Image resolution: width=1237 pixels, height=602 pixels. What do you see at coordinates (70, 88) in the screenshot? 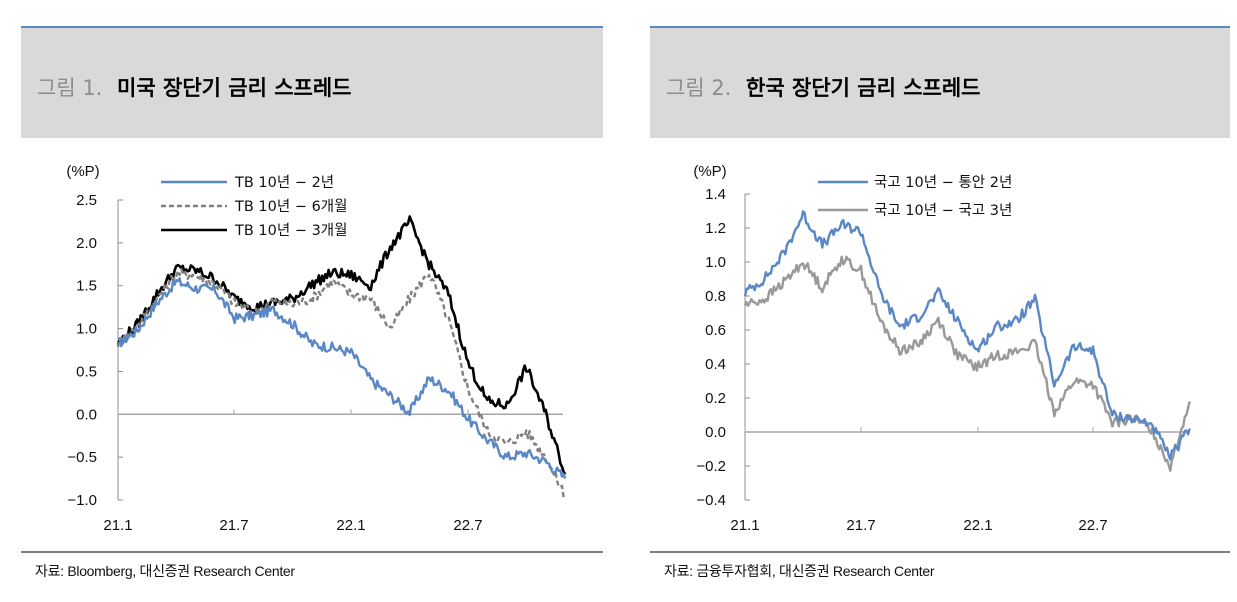
I see `figure-1-number: 그림 1.` at bounding box center [70, 88].